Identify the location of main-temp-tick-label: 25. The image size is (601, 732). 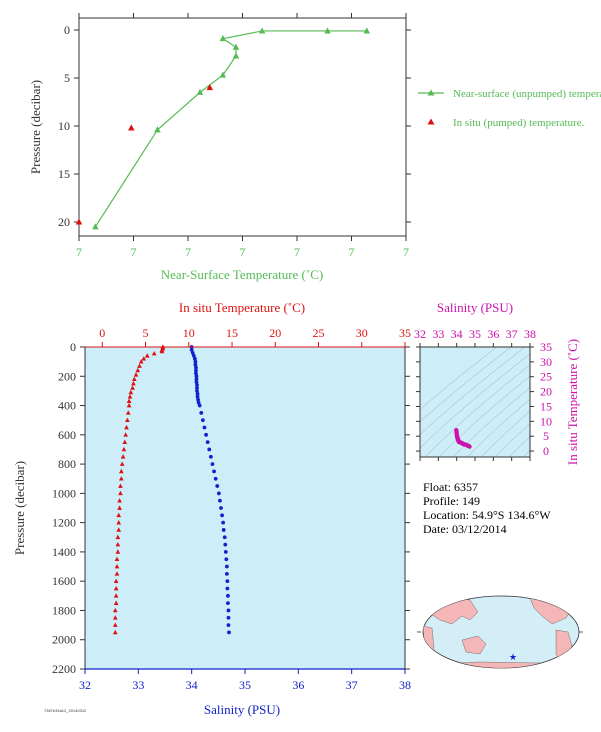
(319, 333).